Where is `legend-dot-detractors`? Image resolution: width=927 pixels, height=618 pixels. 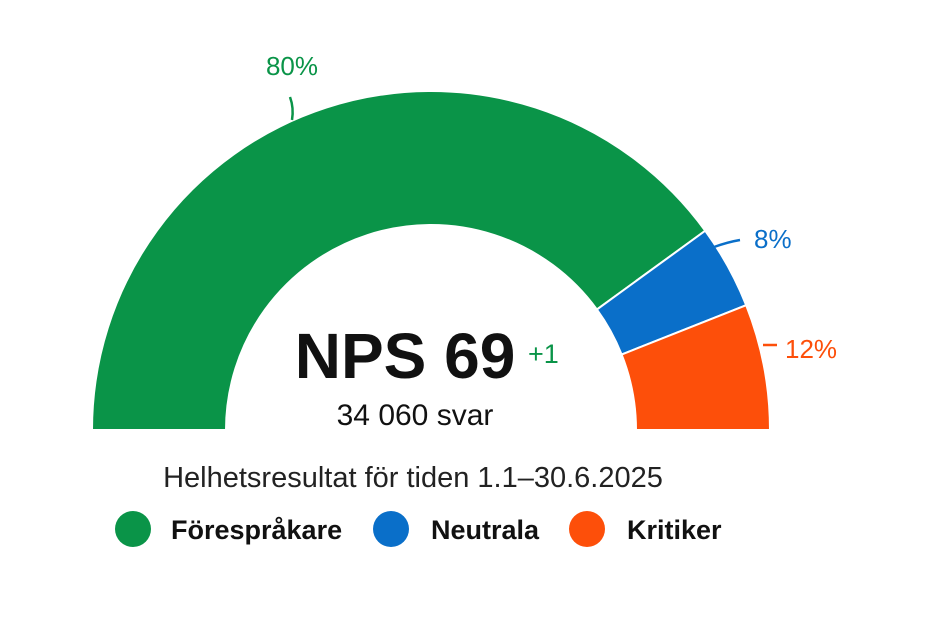
legend-dot-detractors is located at coordinates (587, 529).